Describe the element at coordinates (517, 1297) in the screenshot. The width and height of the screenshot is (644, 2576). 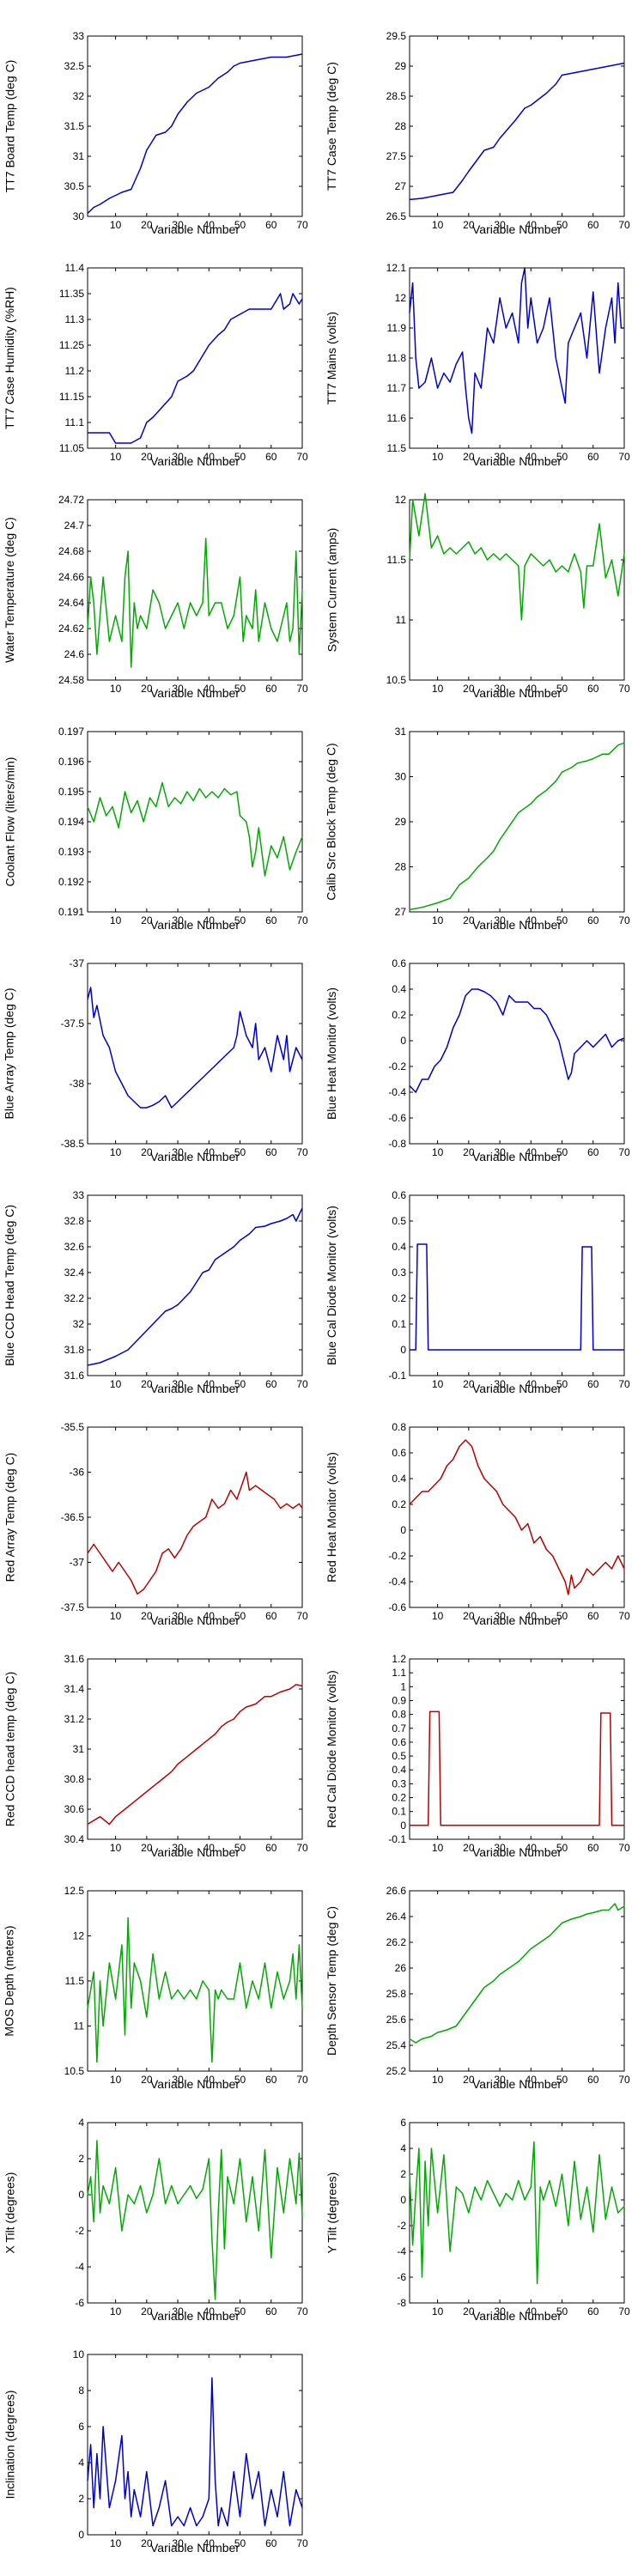
I see `series-line` at that location.